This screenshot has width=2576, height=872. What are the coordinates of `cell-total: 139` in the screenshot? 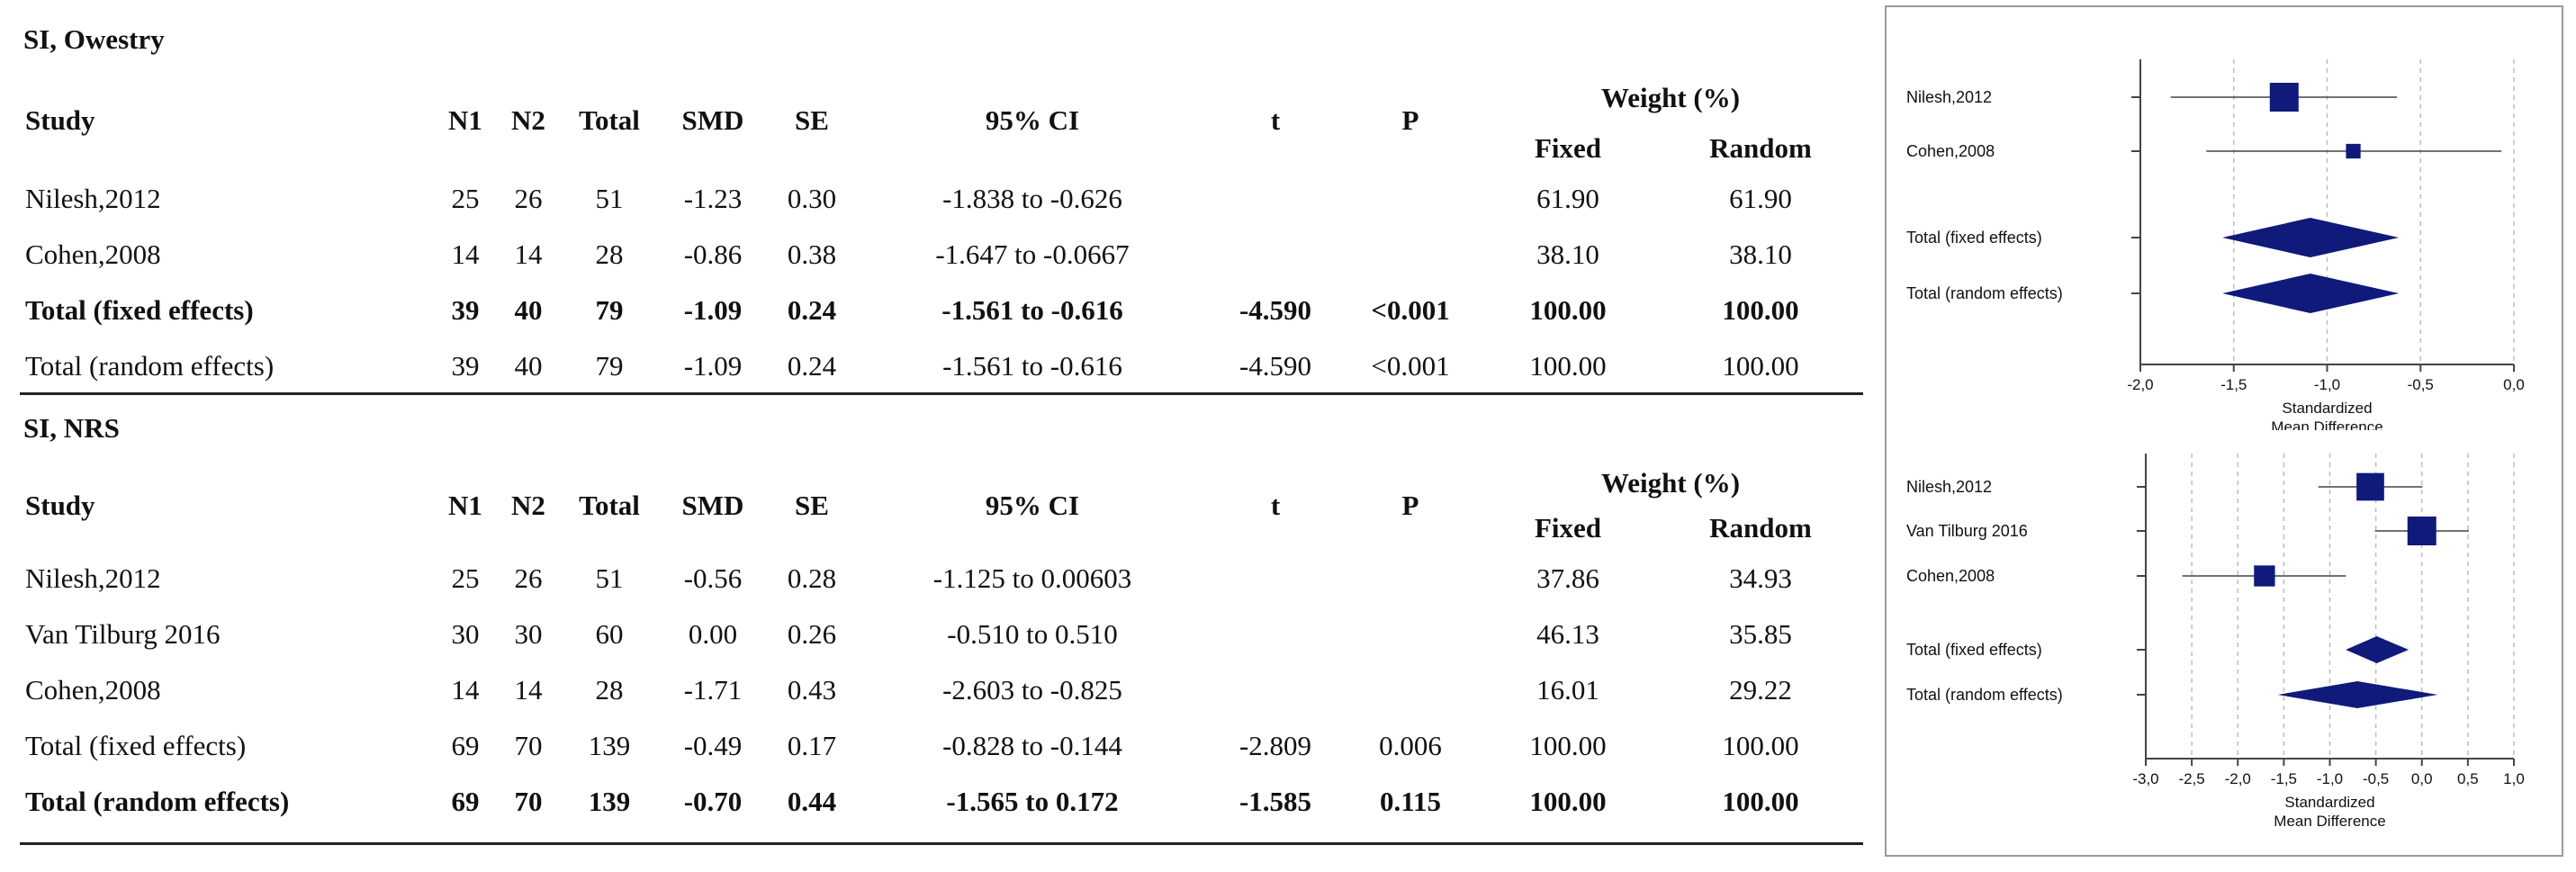 It's located at (609, 801).